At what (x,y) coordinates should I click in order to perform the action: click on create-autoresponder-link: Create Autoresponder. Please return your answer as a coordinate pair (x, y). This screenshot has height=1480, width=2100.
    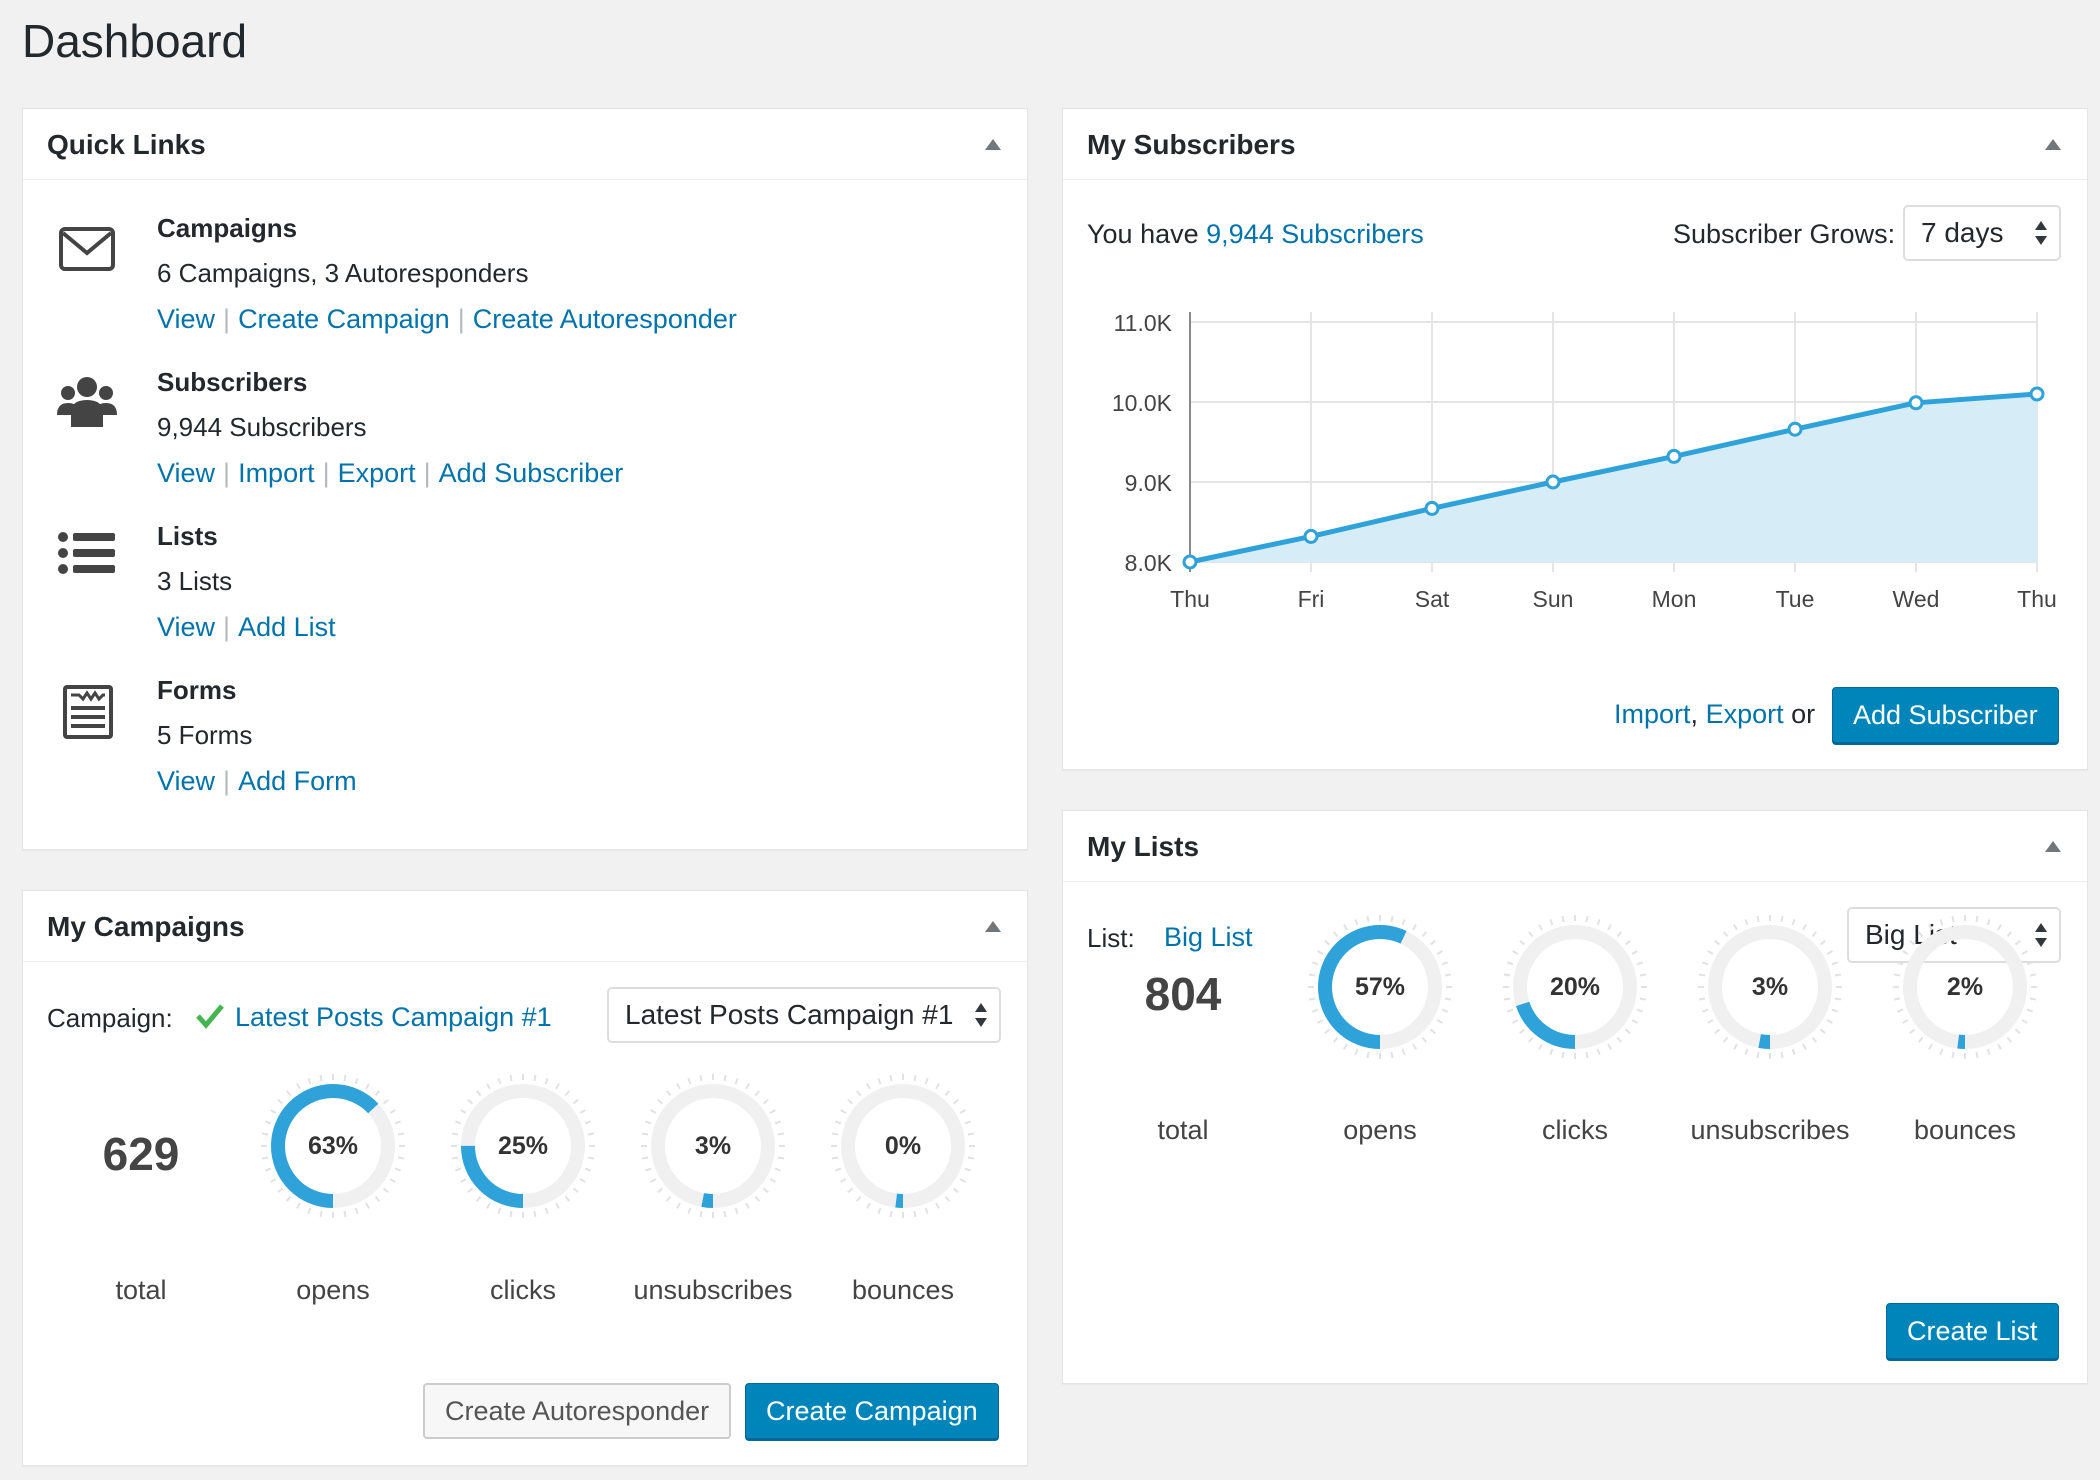
    Looking at the image, I should click on (604, 319).